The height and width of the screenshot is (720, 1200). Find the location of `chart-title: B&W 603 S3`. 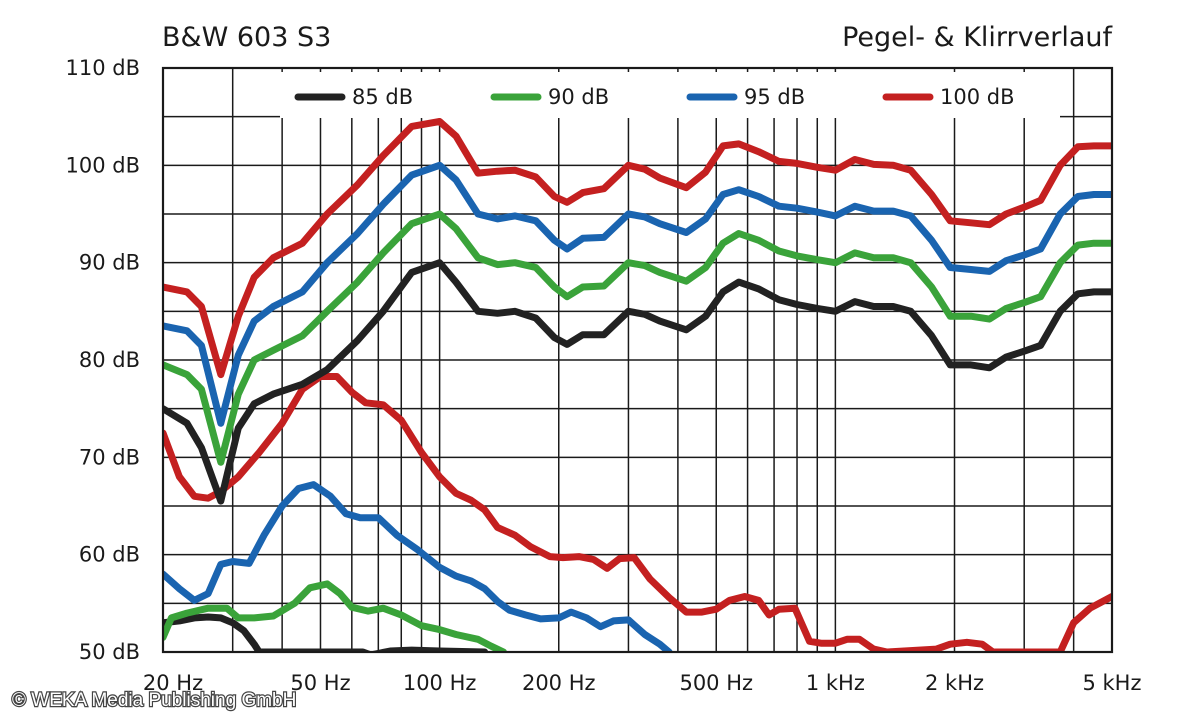

chart-title: B&W 603 S3 is located at coordinates (246, 37).